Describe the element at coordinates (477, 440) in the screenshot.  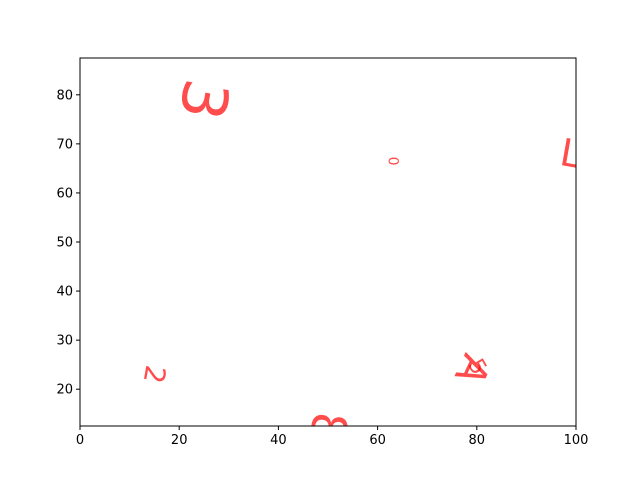
I see `x-tick-label: 80` at that location.